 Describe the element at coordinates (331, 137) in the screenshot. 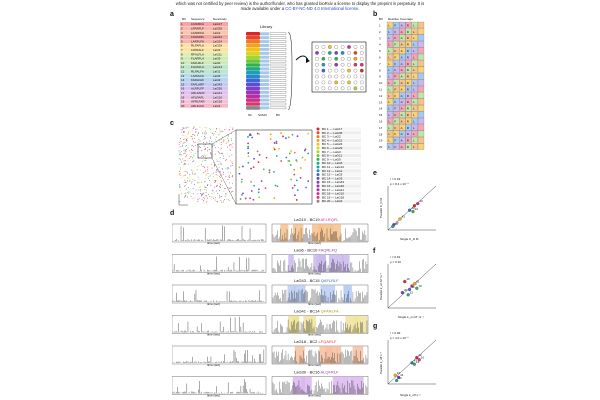

I see `legend-label: BC 3 — LaG2` at that location.